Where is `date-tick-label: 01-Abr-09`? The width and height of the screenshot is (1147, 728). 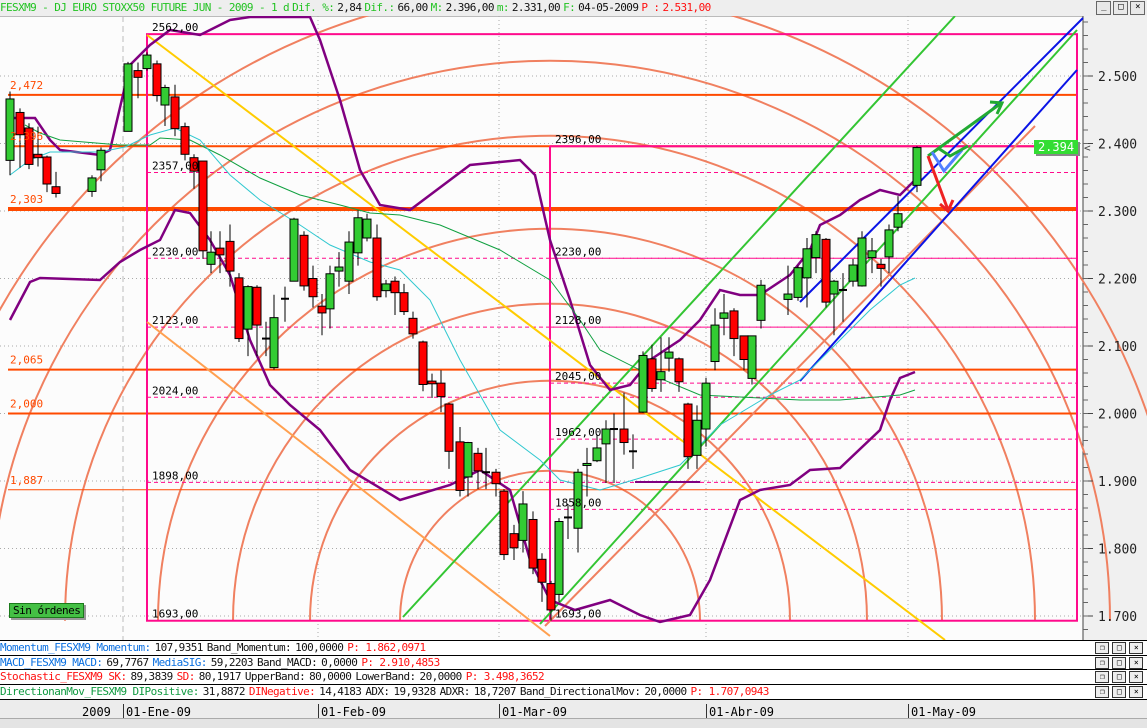
date-tick-label: 01-Abr-09 is located at coordinates (740, 711).